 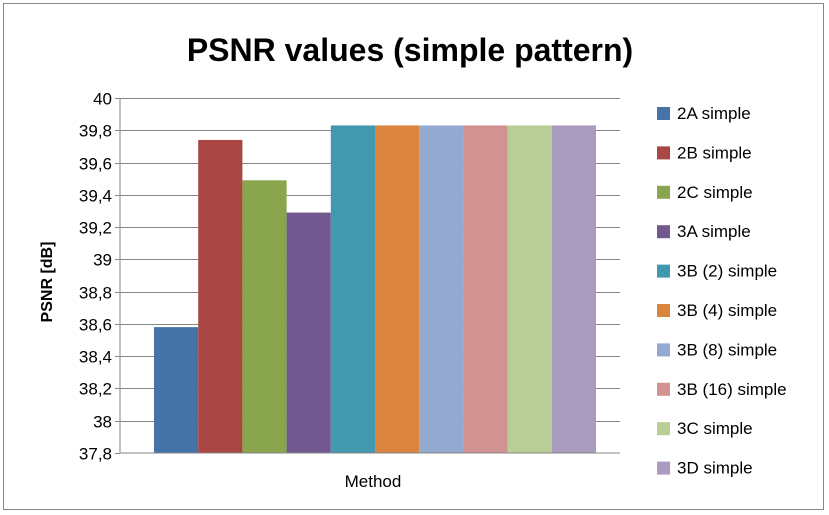 I want to click on y-tick-label: 39,8, so click(x=95, y=131).